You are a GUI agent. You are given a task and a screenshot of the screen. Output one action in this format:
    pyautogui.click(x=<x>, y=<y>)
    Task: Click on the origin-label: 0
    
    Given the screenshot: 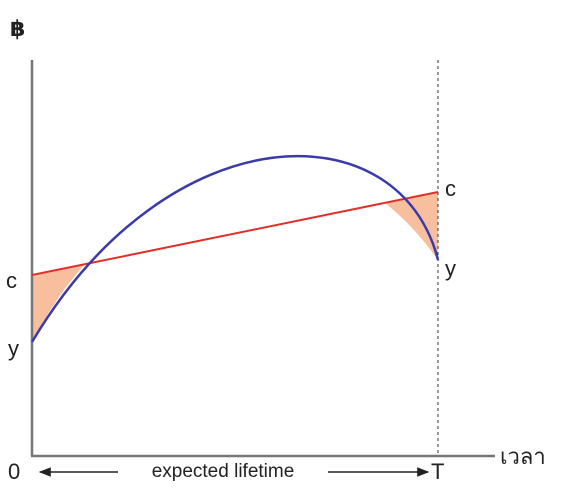 What is the action you would take?
    pyautogui.click(x=14, y=471)
    